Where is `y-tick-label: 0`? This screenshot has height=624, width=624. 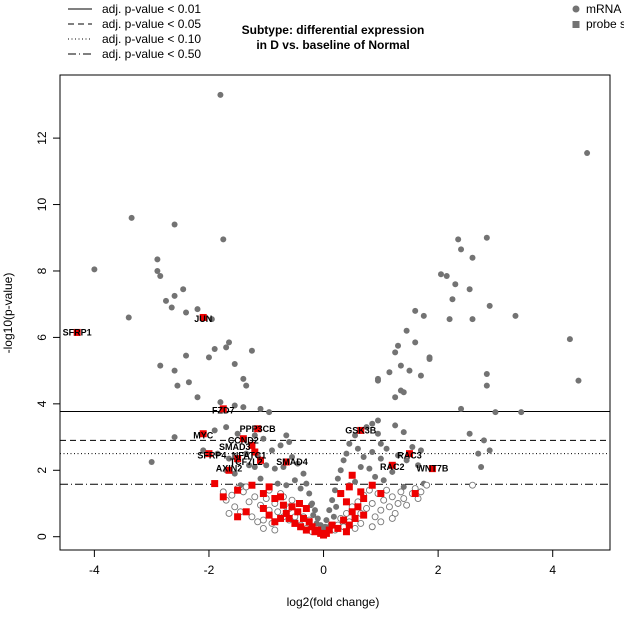
y-tick-label: 0 is located at coordinates (42, 536).